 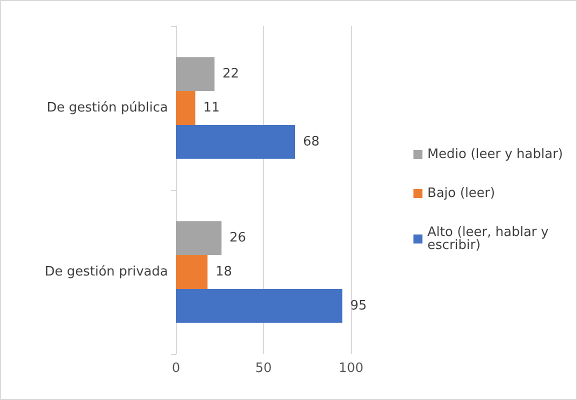 What do you see at coordinates (461, 193) in the screenshot?
I see `legend-label: Bajo (leer)` at bounding box center [461, 193].